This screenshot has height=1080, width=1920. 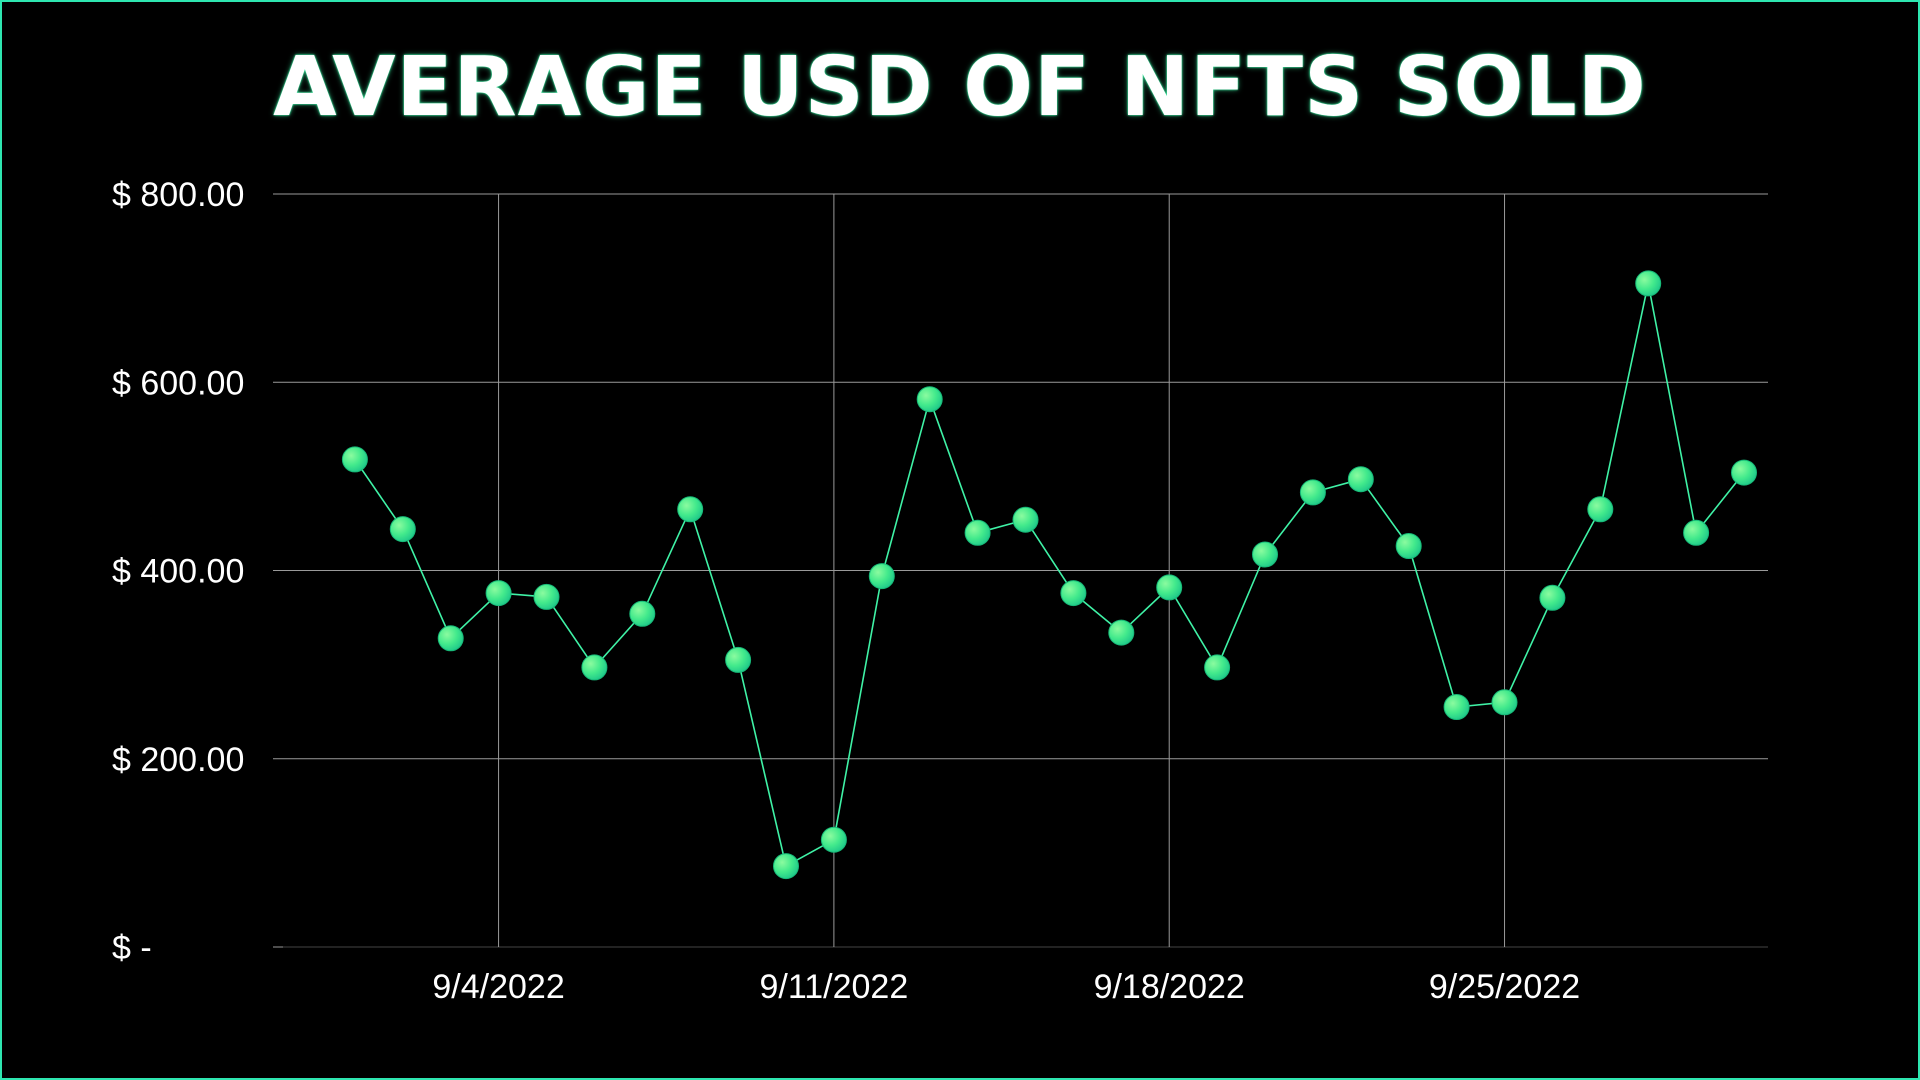 What do you see at coordinates (132, 948) in the screenshot?
I see `y-tick-label: $ -` at bounding box center [132, 948].